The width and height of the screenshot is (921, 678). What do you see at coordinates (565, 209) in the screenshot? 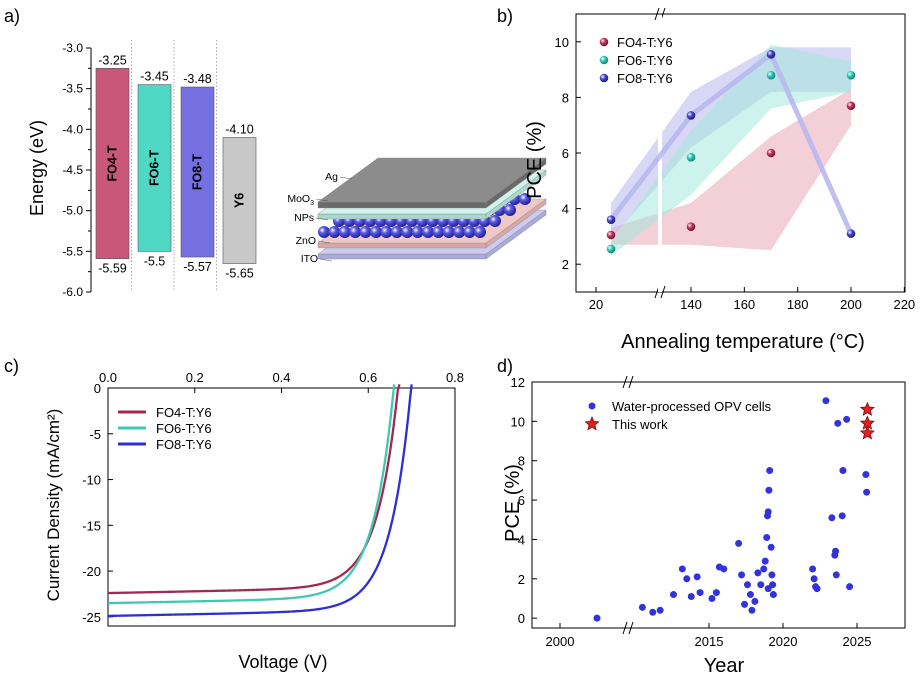
I see `panel-b-y-tick-label: 4` at bounding box center [565, 209].